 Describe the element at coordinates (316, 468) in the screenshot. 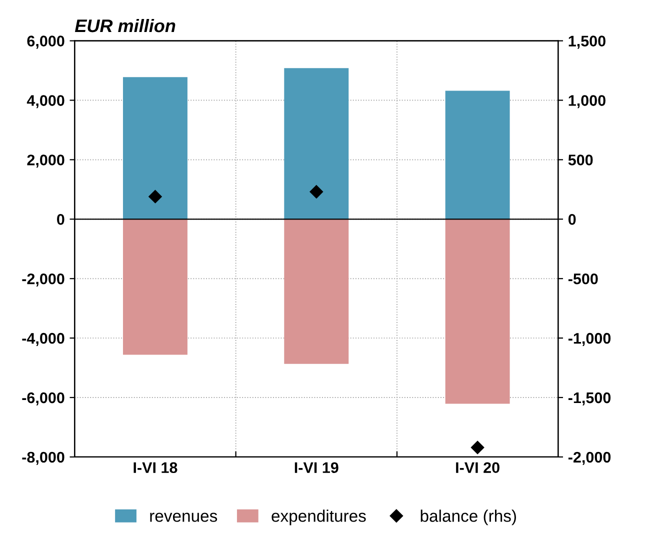

I see `x-tick-label: I-VI 19` at that location.